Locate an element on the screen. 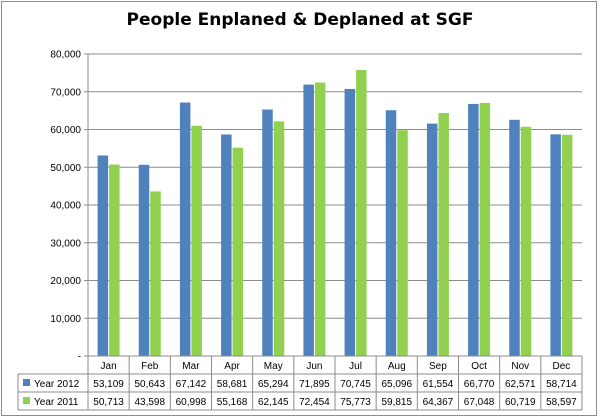 This screenshot has width=600, height=419. data-label: 43,598 is located at coordinates (149, 402).